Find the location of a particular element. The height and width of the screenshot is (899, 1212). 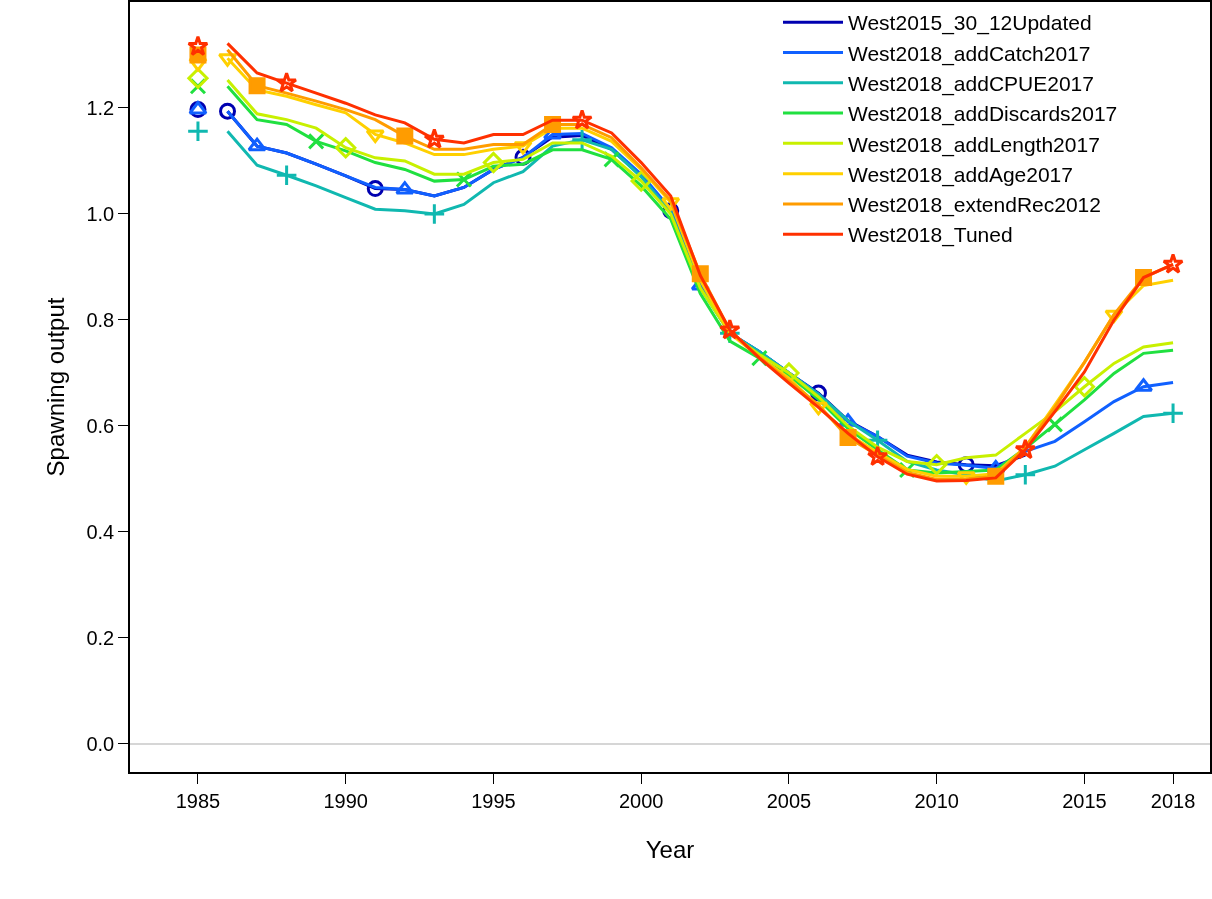

legend-label: West2018_addCPUE2017 is located at coordinates (971, 83).